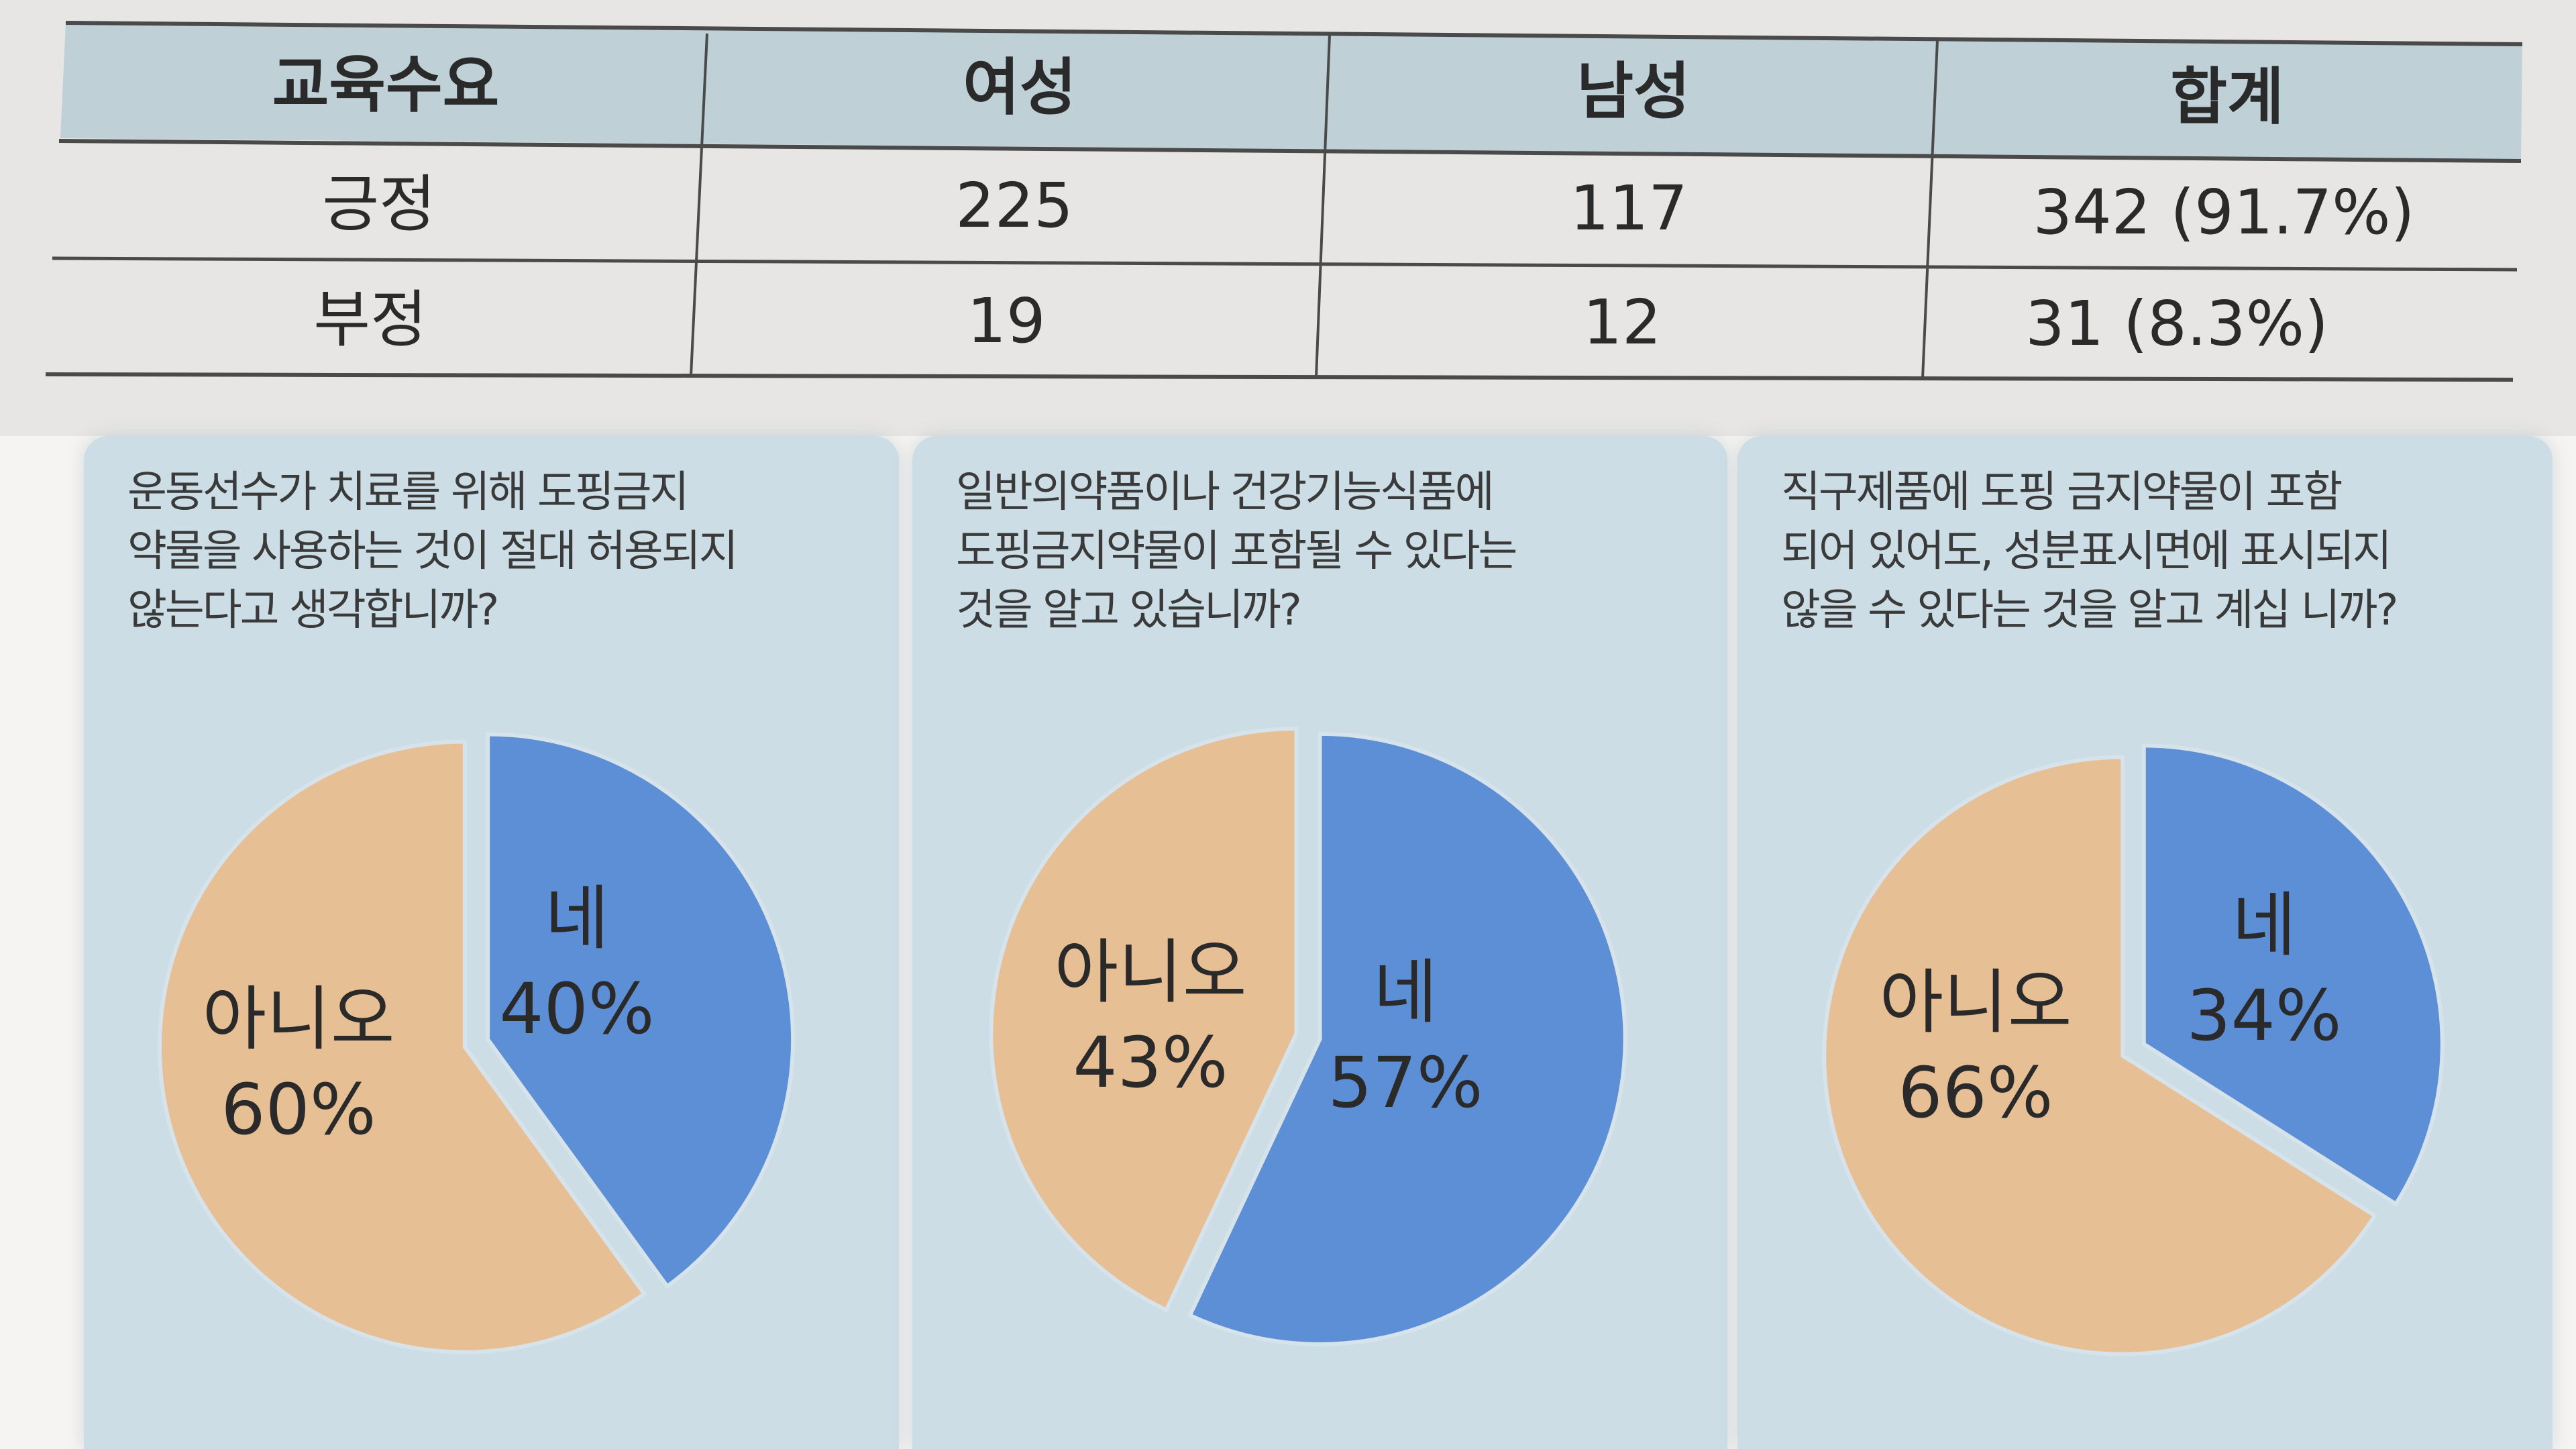 This screenshot has height=1449, width=2576. I want to click on pie-1-value-no: 60%, so click(298, 1109).